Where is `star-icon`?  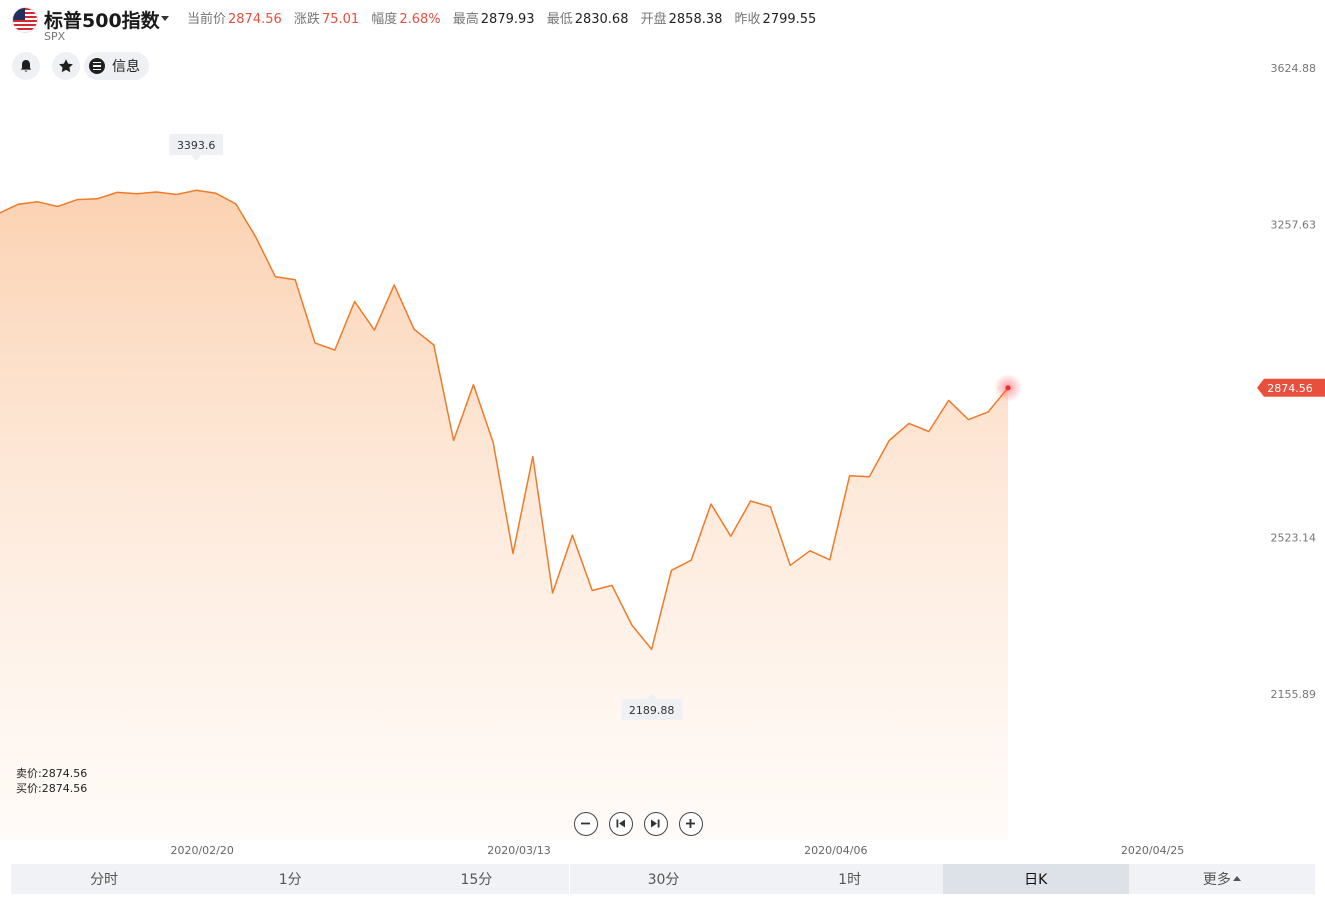
star-icon is located at coordinates (66, 66).